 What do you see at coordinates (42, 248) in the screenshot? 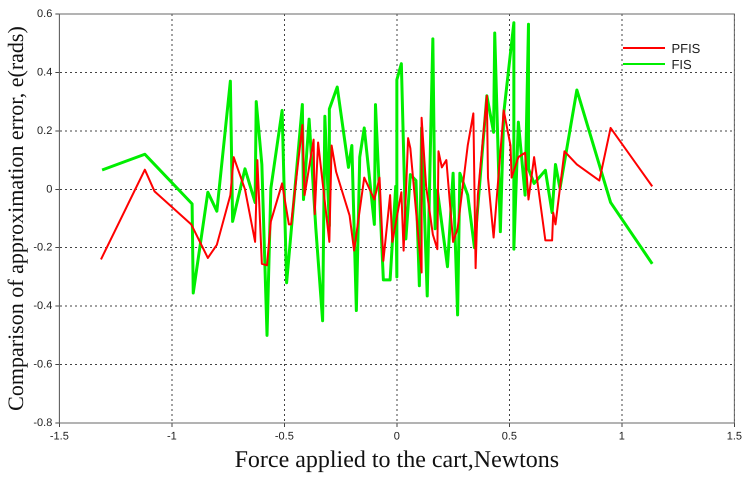
I see `y-tick-label: -0.2` at bounding box center [42, 248].